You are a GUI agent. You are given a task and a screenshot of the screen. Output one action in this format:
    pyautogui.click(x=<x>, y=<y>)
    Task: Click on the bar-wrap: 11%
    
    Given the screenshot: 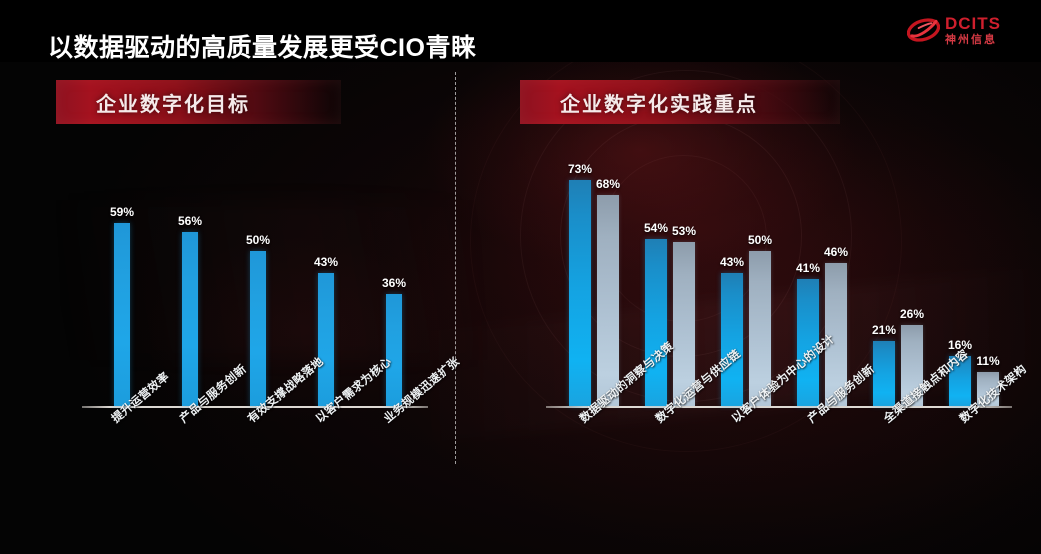 What is the action you would take?
    pyautogui.click(x=988, y=380)
    